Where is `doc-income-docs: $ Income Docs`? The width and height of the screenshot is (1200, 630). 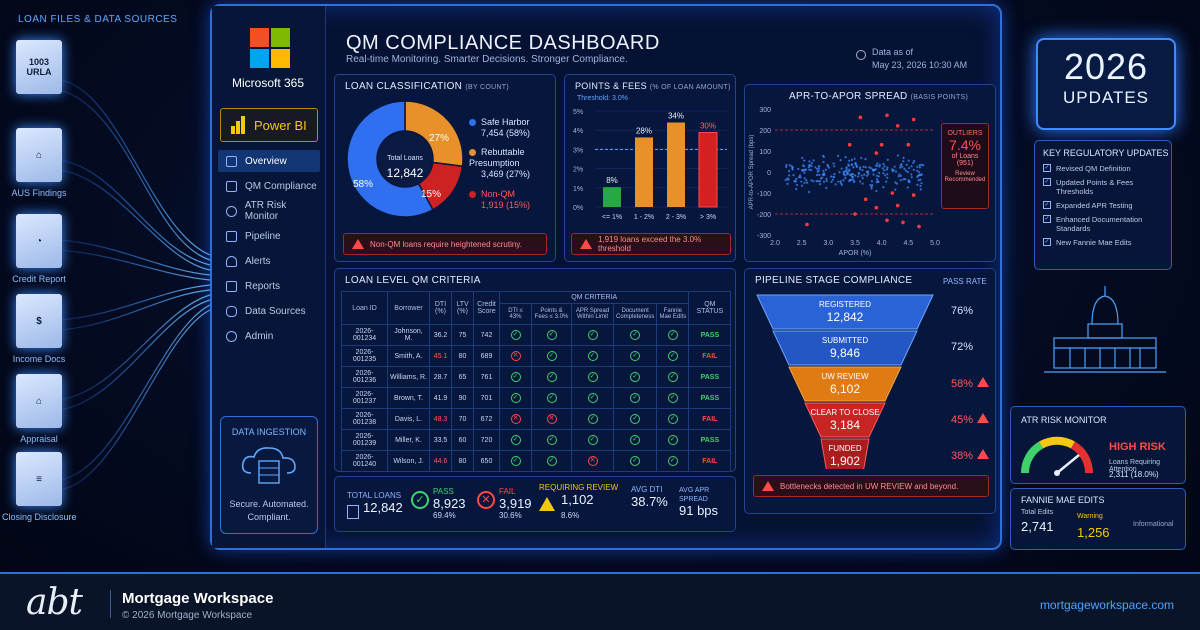
doc-income-docs: $ Income Docs is located at coordinates (39, 329).